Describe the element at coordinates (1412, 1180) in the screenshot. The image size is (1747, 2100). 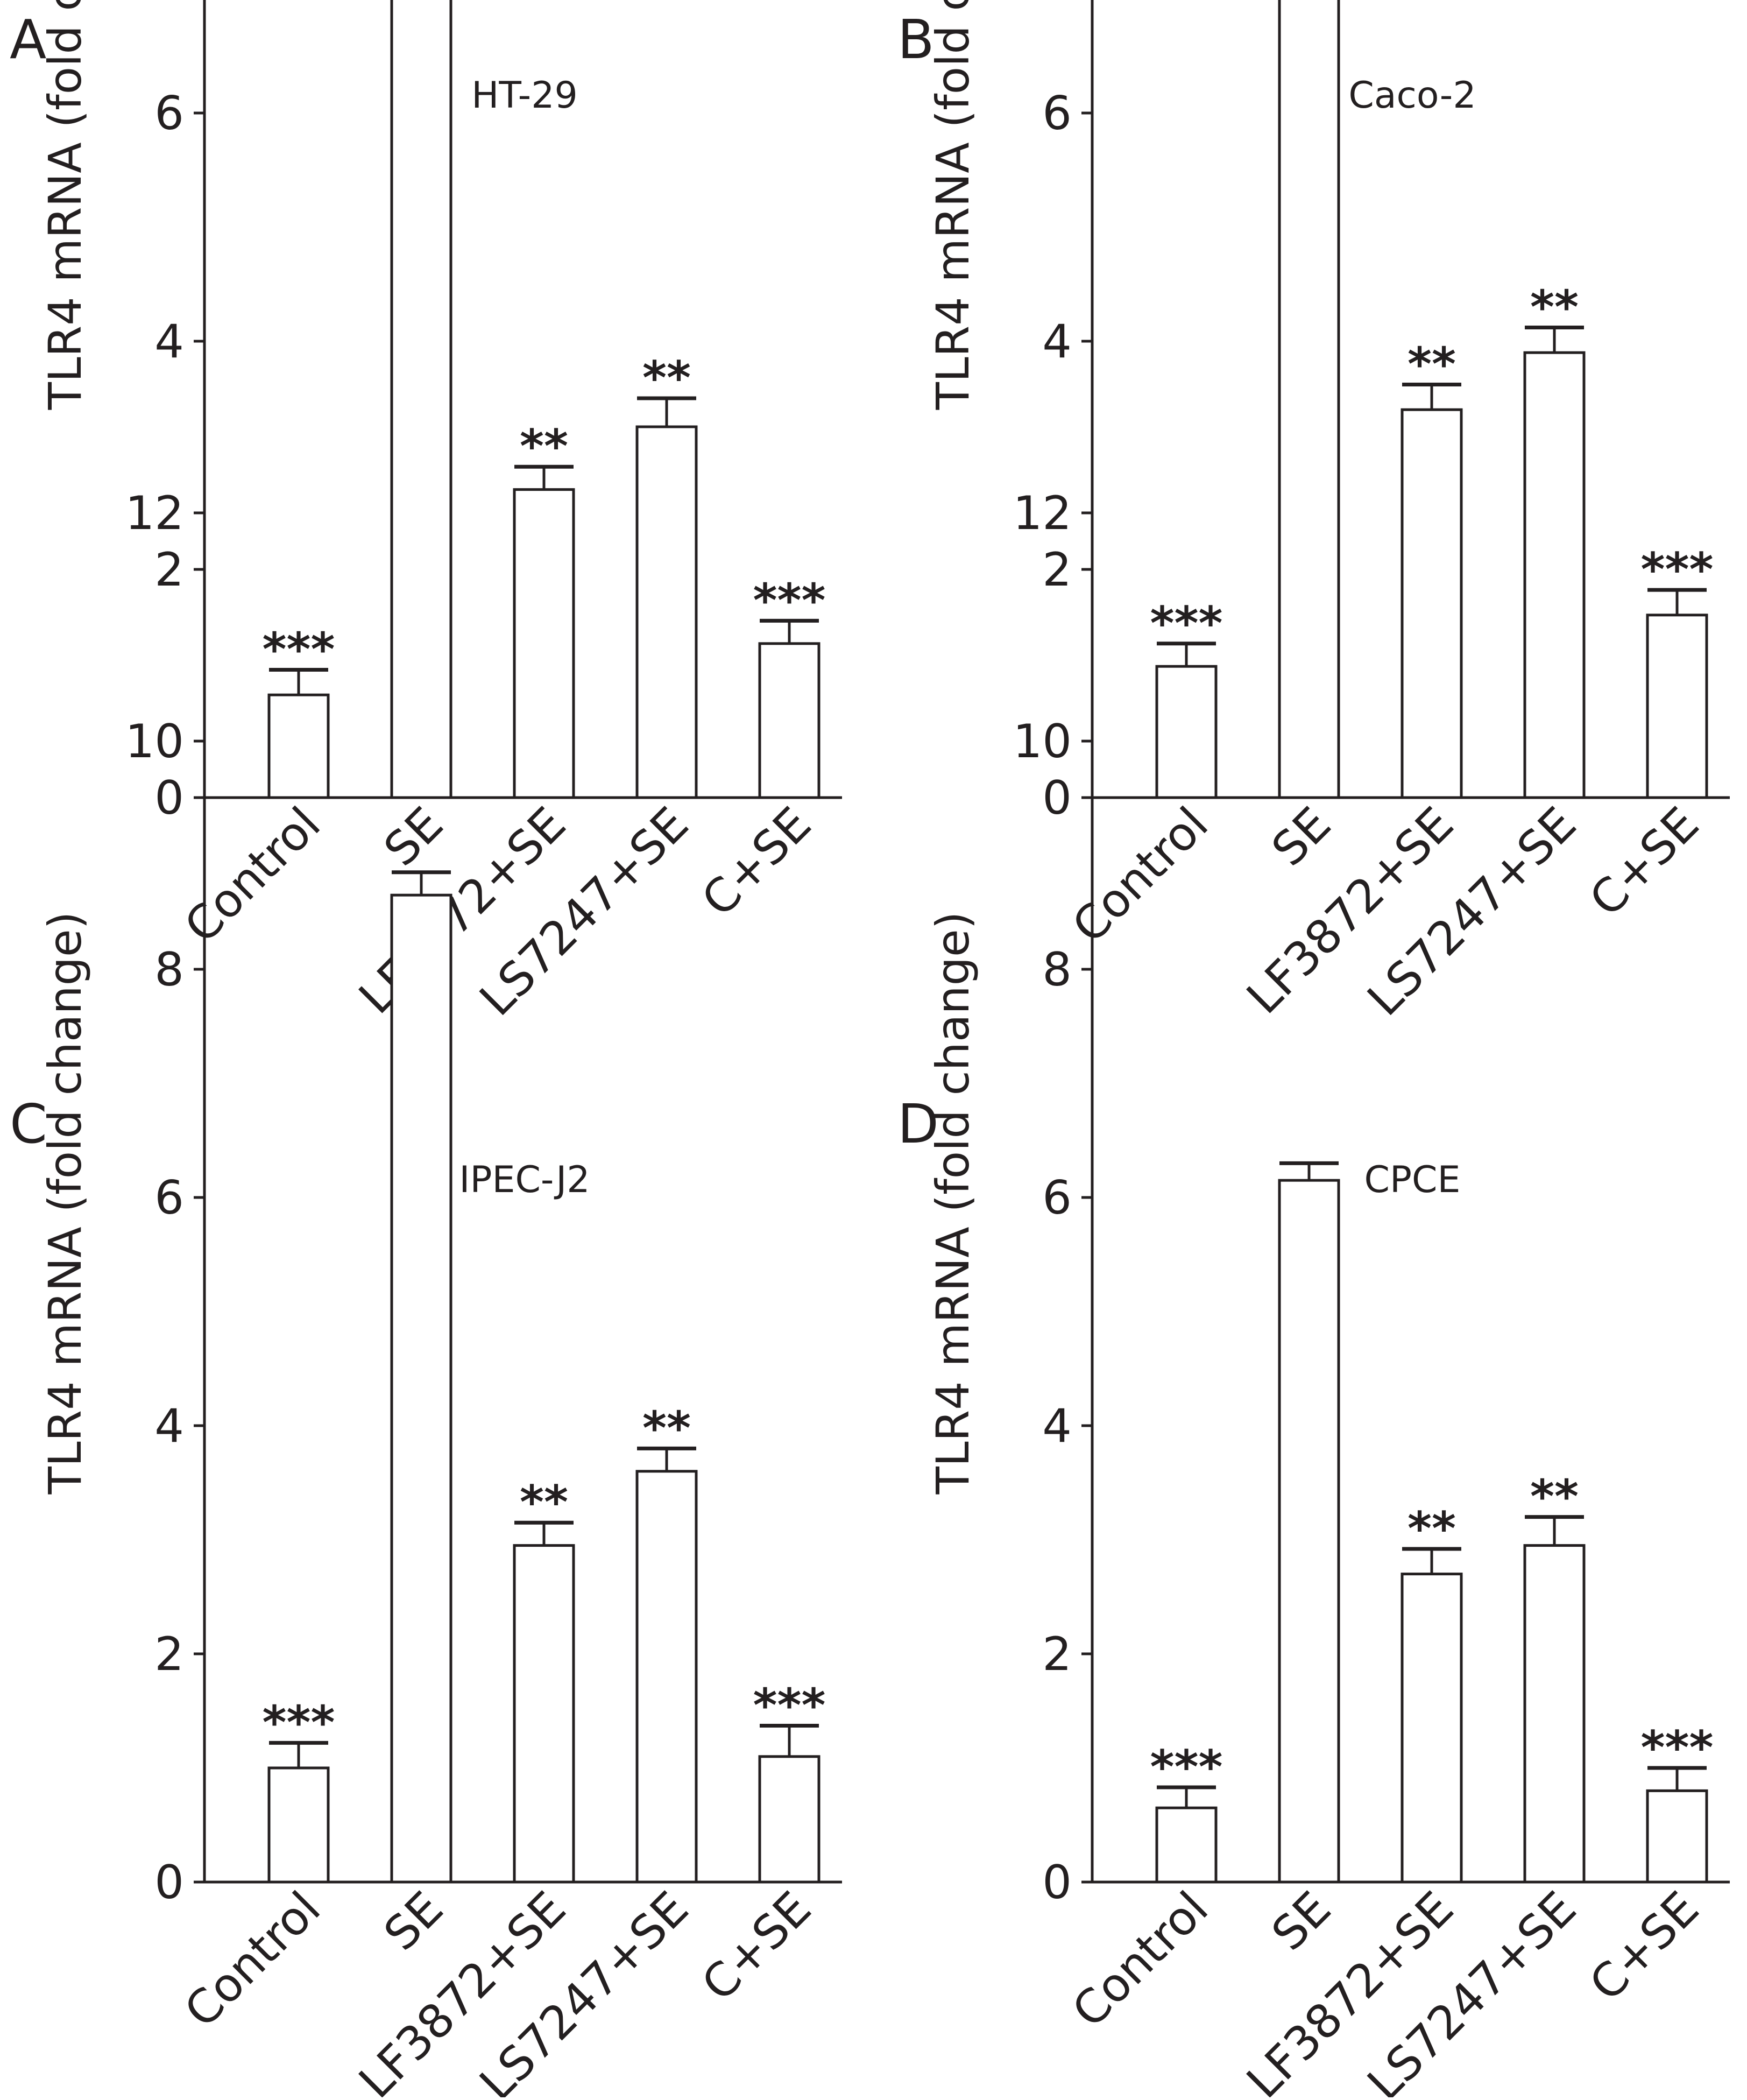
I see `panel-title: CPCE` at that location.